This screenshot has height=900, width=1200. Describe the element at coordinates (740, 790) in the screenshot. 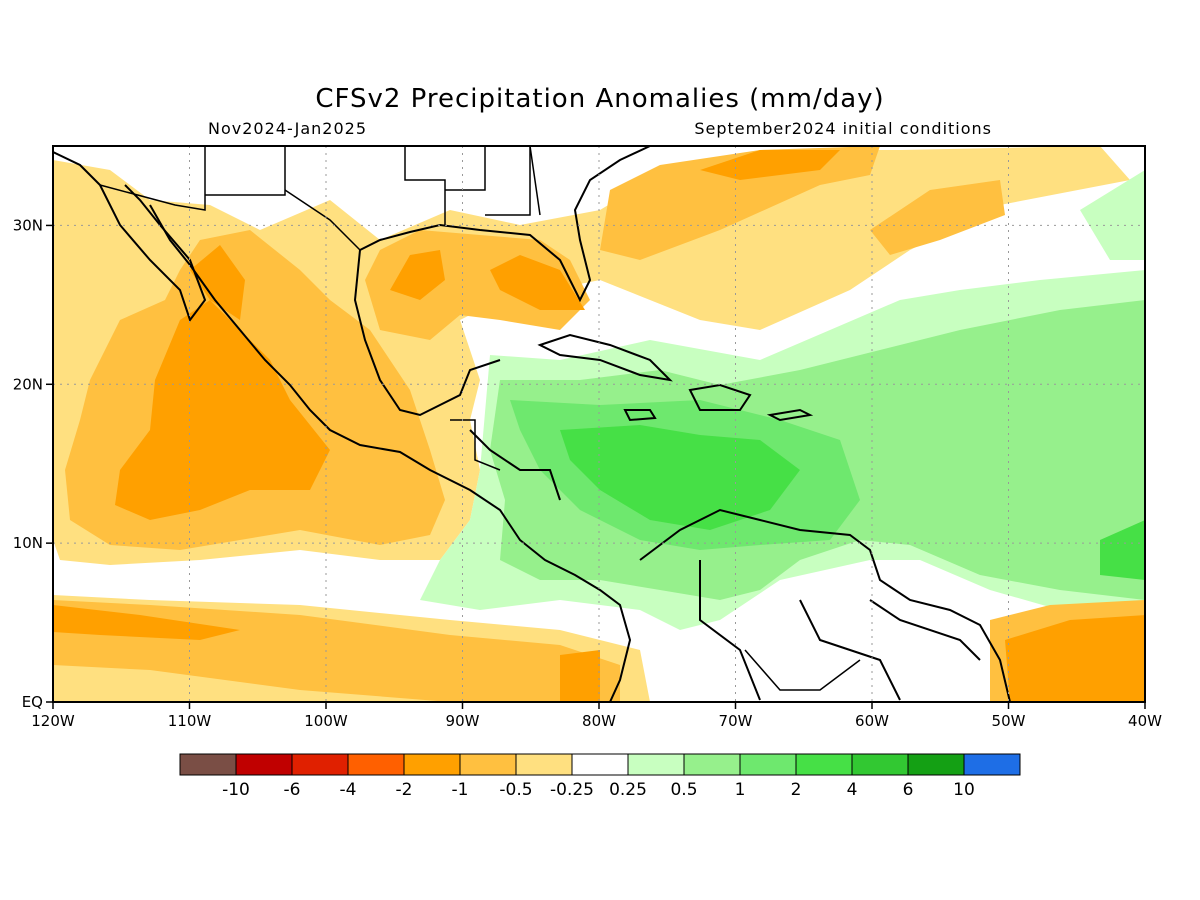

I see `colorbar-label: 1` at that location.